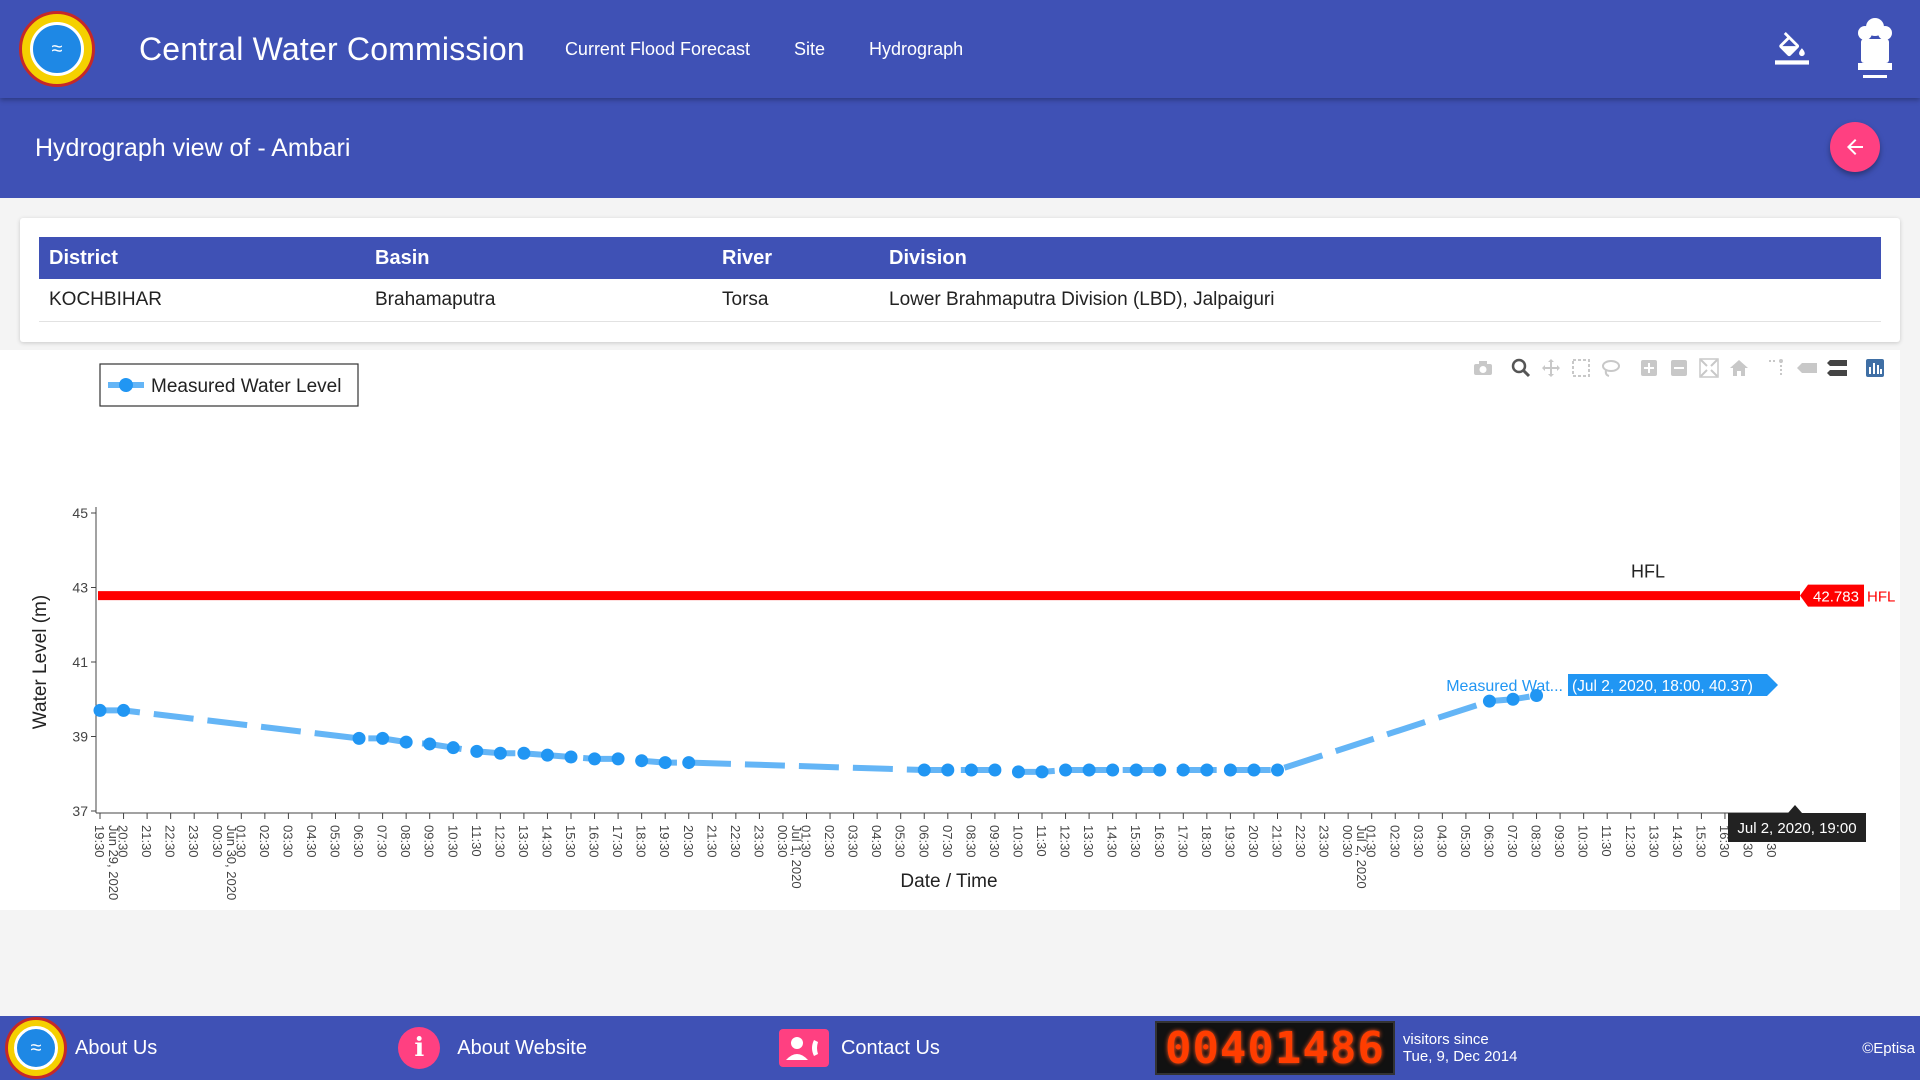 The height and width of the screenshot is (1080, 1920). I want to click on hover-closest-icon, so click(1807, 368).